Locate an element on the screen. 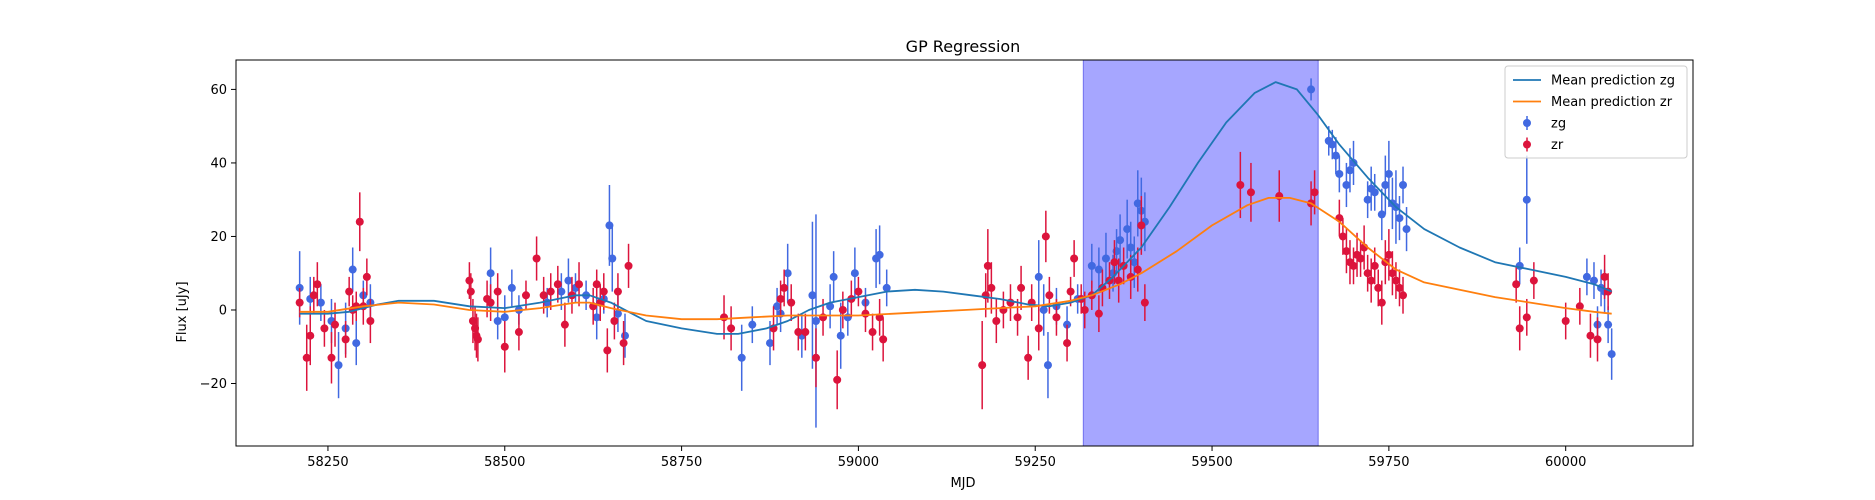 This screenshot has width=1875, height=500. y-tick-label: 60 is located at coordinates (218, 90).